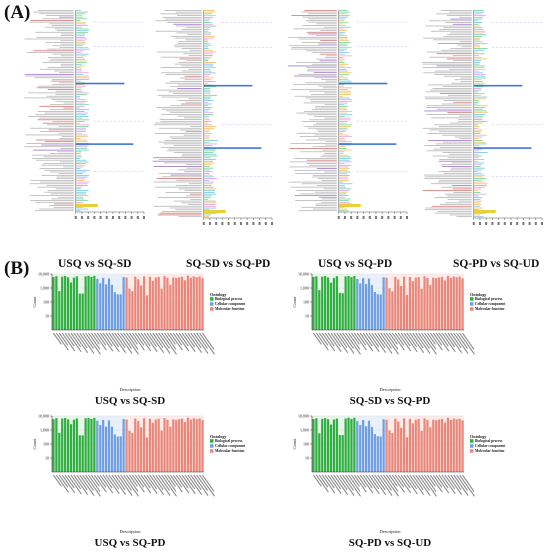  Describe the element at coordinates (229, 299) in the screenshot. I see `legend-label: Biological process` at that location.